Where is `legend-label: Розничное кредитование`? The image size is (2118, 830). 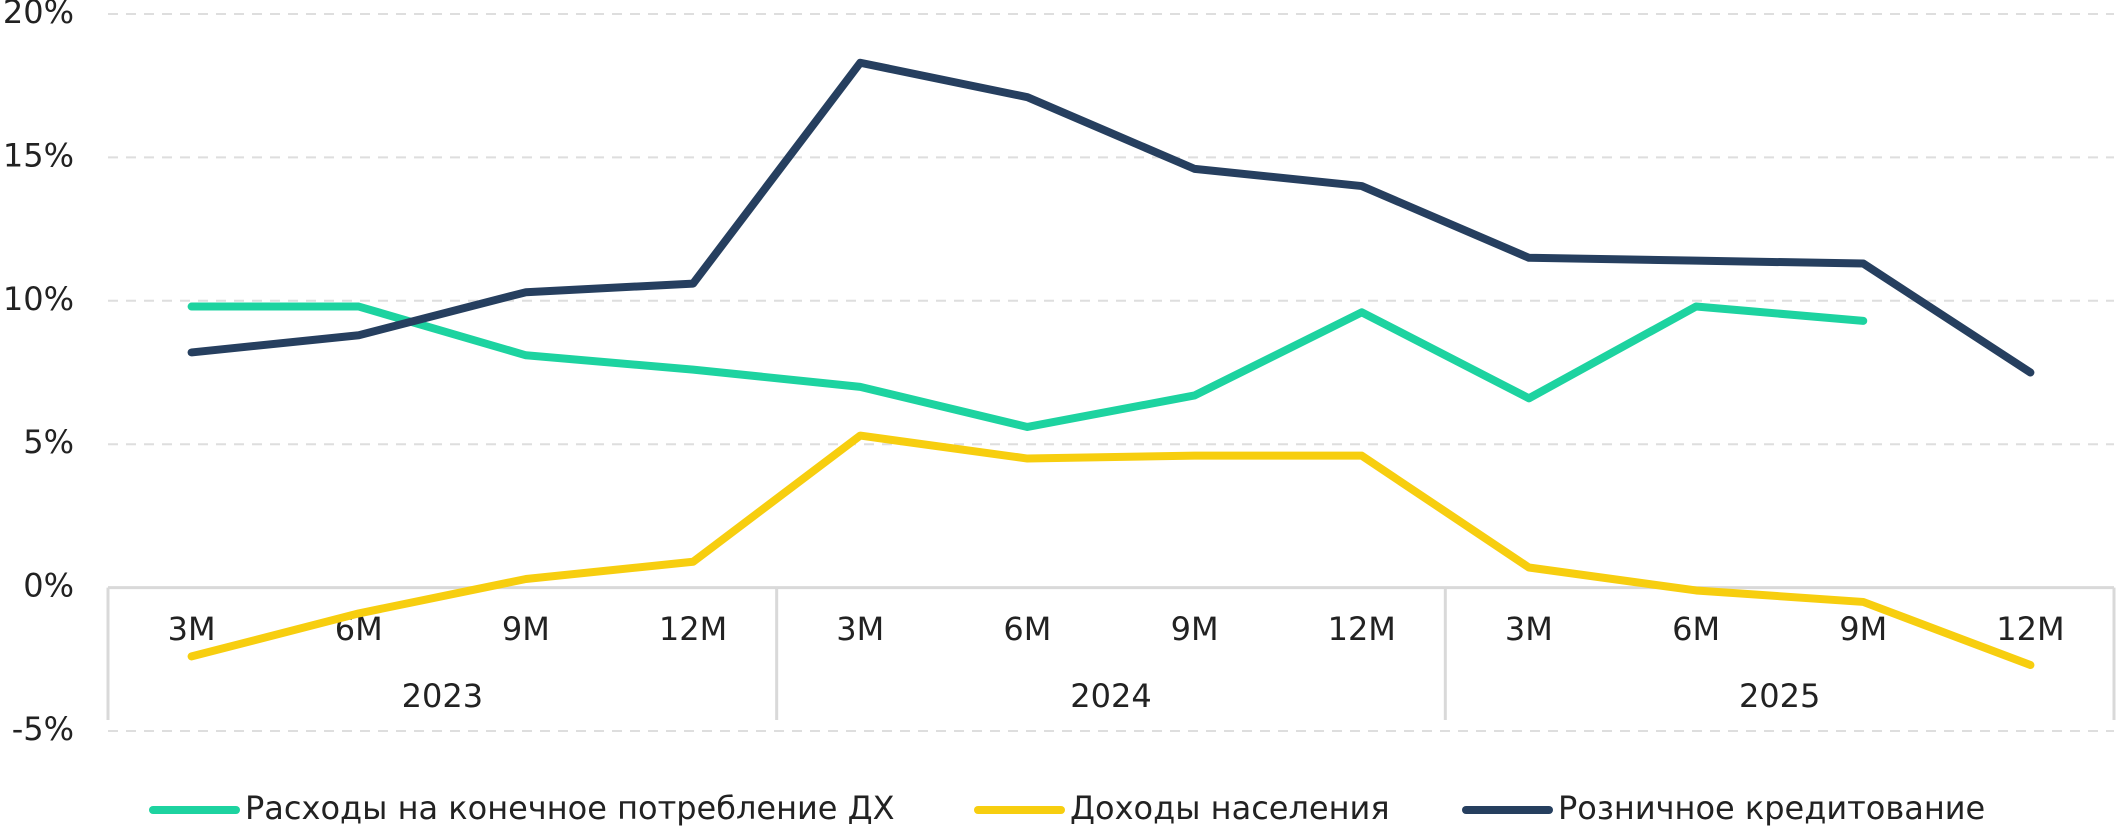 legend-label: Розничное кредитование is located at coordinates (1771, 808).